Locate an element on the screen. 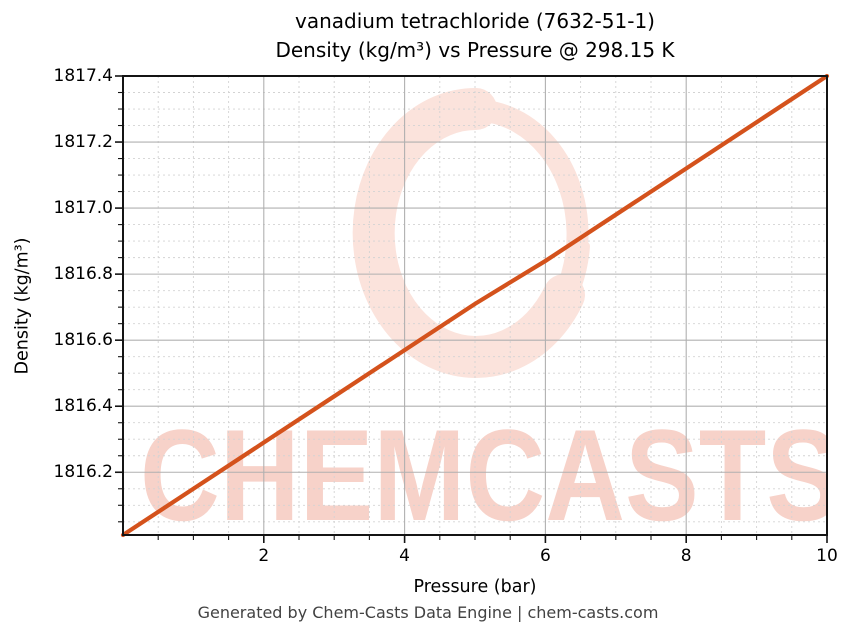 This screenshot has height=644, width=856. y-tick-label: 1816.2 is located at coordinates (83, 472).